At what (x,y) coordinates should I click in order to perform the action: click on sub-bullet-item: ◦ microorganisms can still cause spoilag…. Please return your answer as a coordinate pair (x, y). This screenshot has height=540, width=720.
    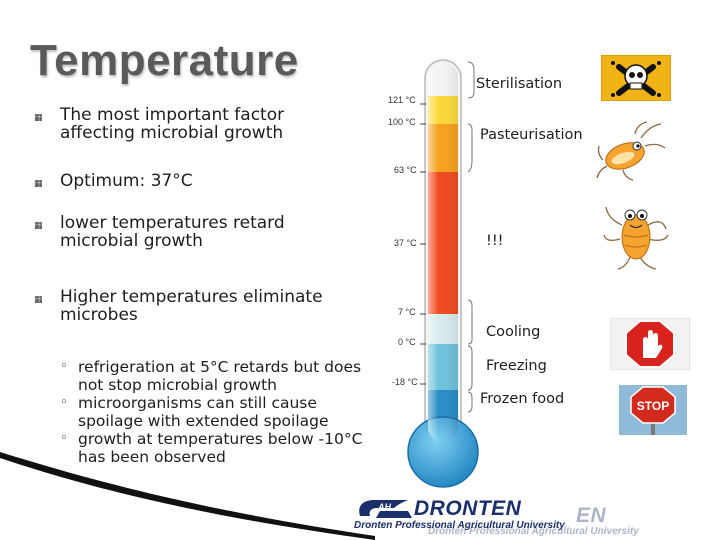
    Looking at the image, I should click on (212, 412).